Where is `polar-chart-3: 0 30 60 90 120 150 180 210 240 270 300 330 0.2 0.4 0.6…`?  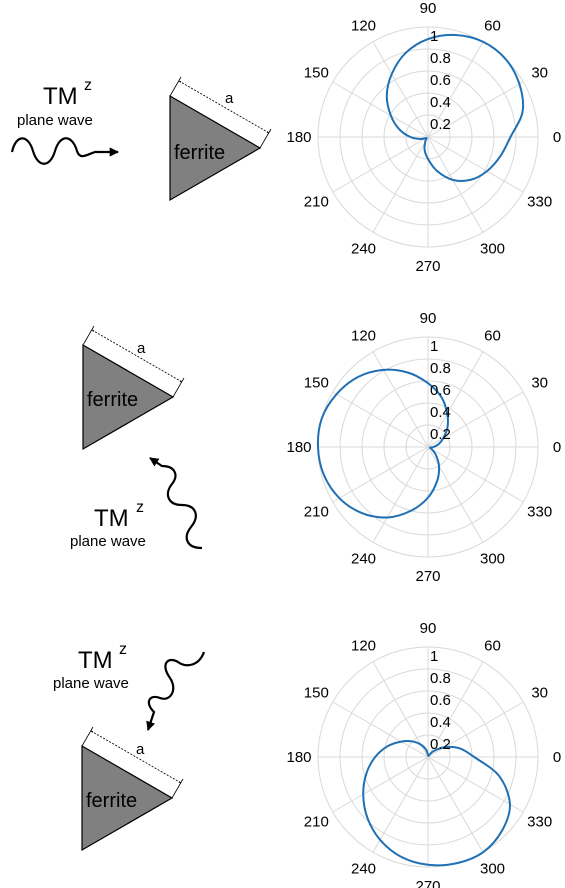 polar-chart-3: 0 30 60 90 120 150 180 210 240 270 300 330 0.2 0.4 0.6… is located at coordinates (423, 754).